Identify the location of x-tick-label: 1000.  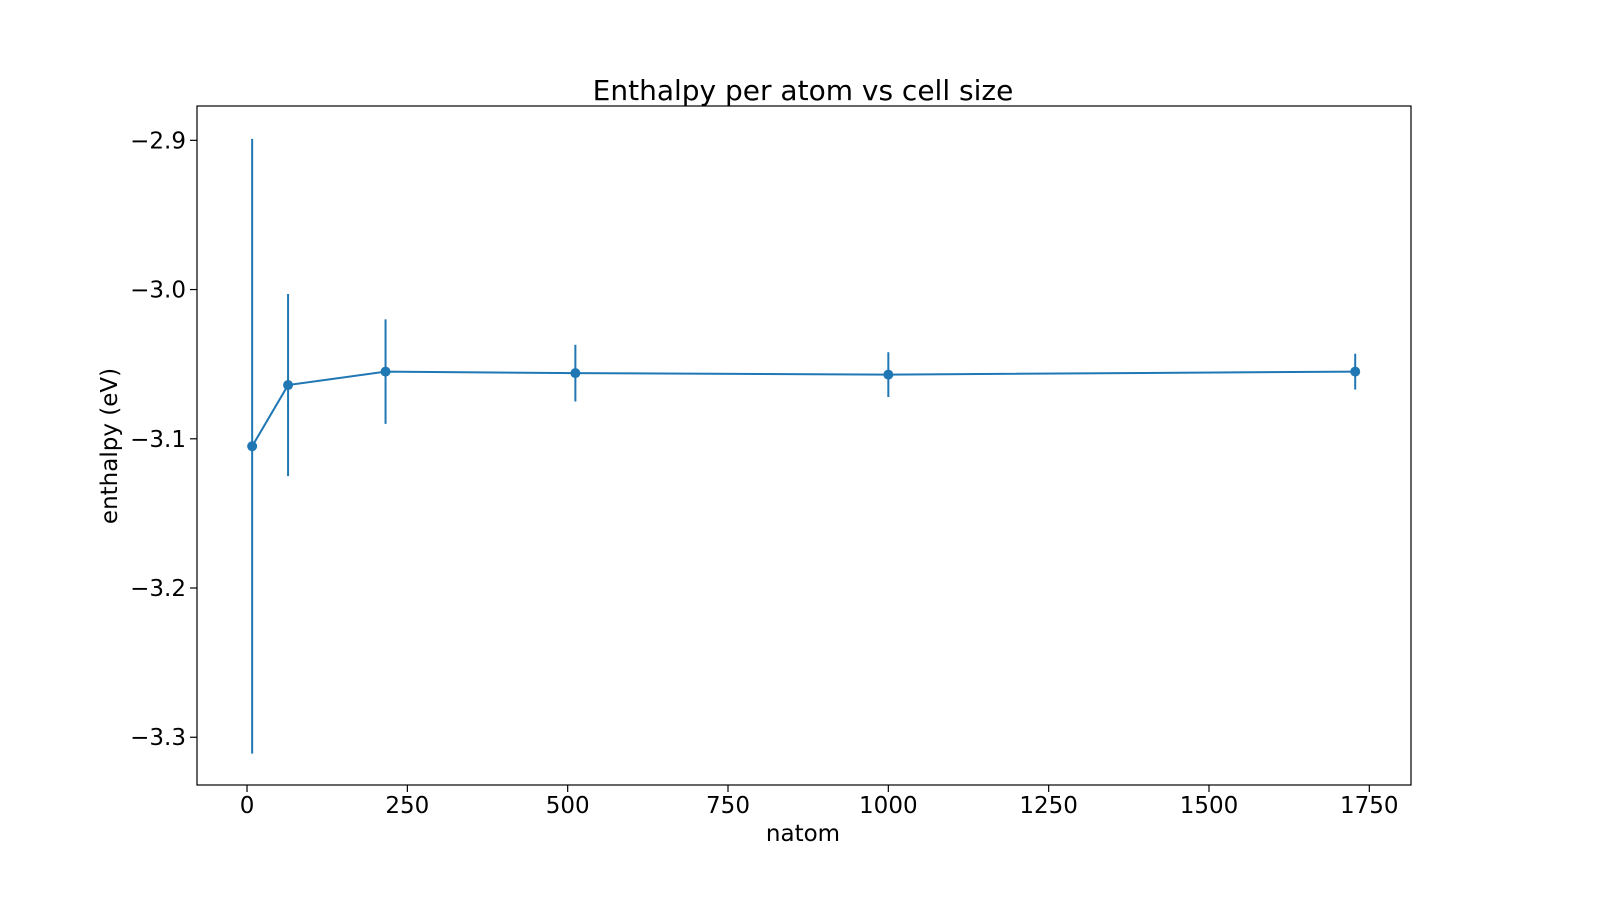
(888, 806).